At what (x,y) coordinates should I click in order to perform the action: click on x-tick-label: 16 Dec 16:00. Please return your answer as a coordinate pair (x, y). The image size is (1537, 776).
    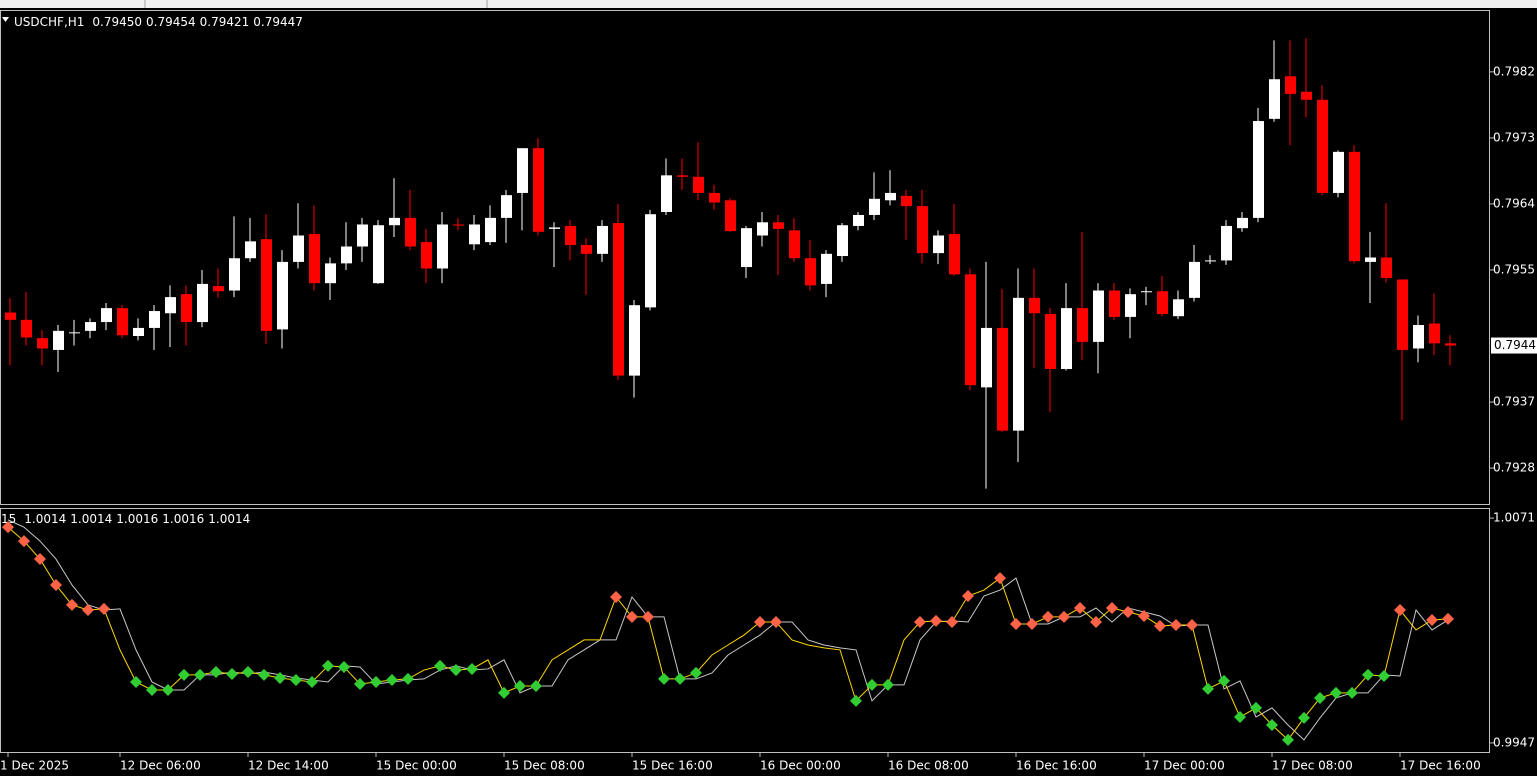
    Looking at the image, I should click on (1056, 766).